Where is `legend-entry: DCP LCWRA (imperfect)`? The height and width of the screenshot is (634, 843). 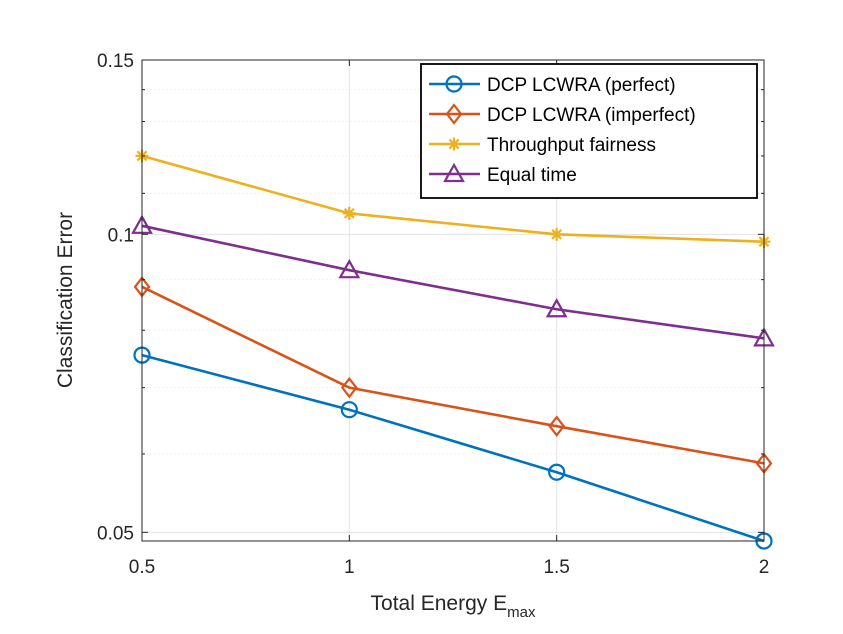
legend-entry: DCP LCWRA (imperfect) is located at coordinates (562, 114).